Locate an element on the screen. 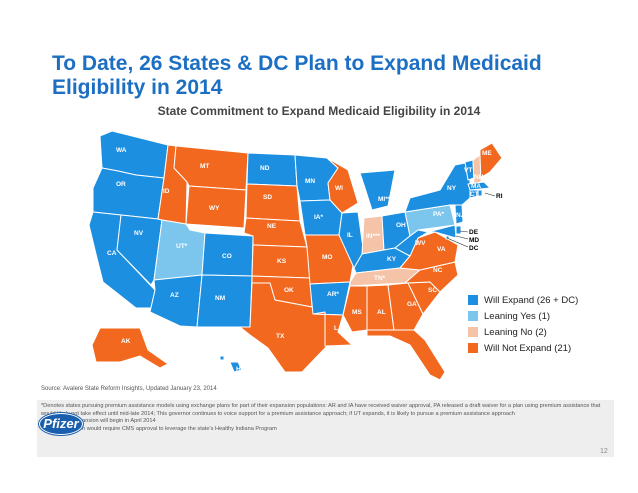 This screenshot has width=638, height=493. state-label-sd: SD is located at coordinates (267, 197).